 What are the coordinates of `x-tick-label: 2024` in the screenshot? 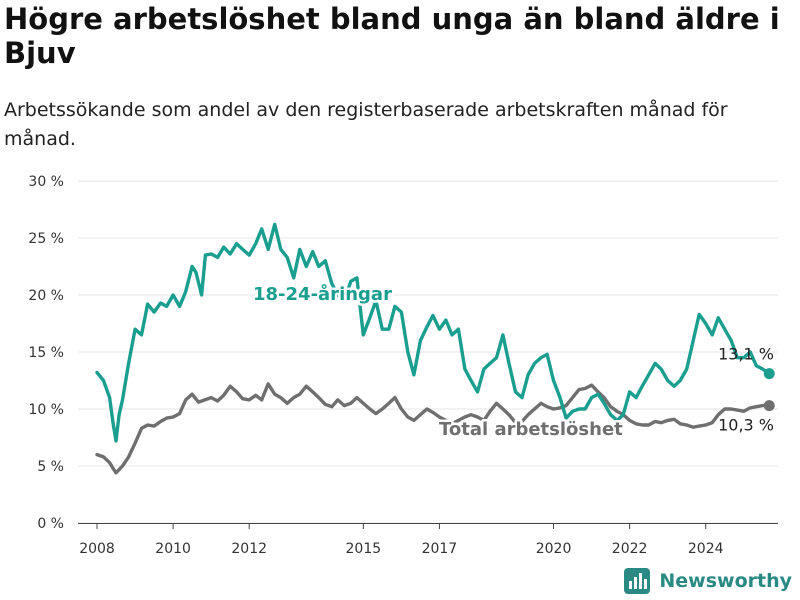 It's located at (706, 549).